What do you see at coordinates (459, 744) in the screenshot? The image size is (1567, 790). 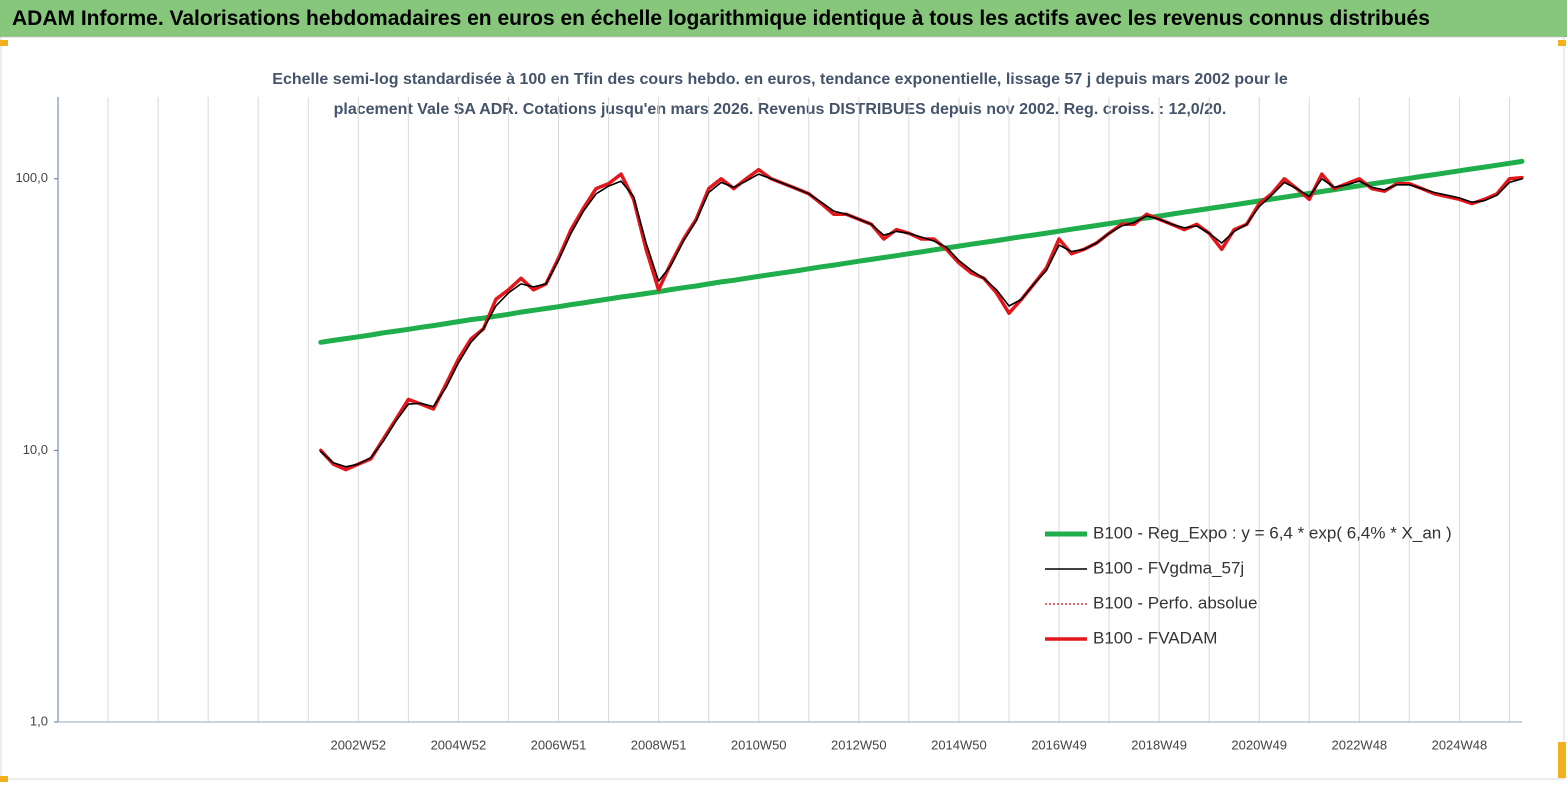 I see `x-tick-label: 2004W52` at bounding box center [459, 744].